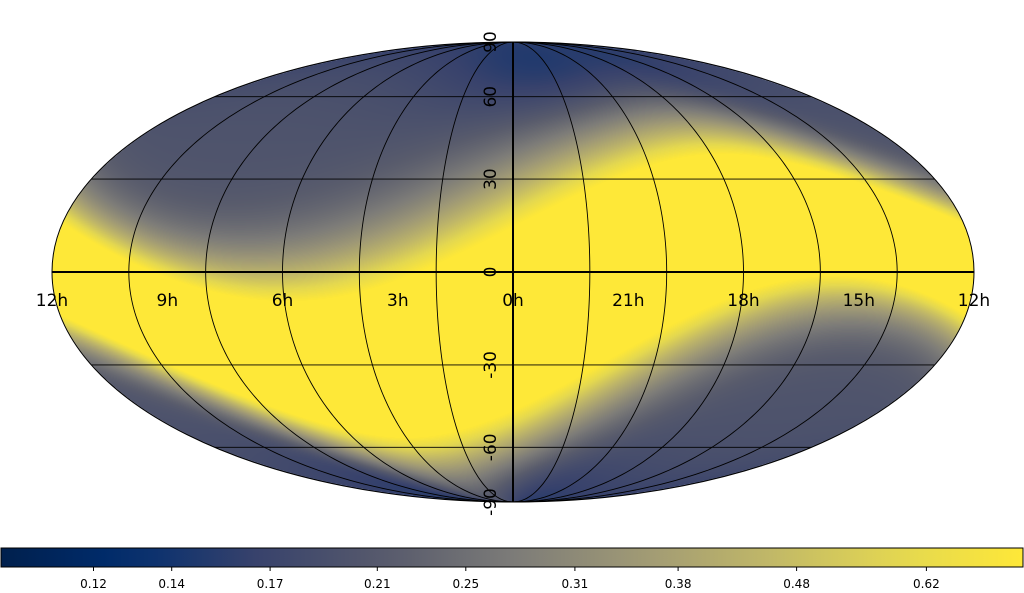 The width and height of the screenshot is (1024, 593). What do you see at coordinates (796, 584) in the screenshot?
I see `colorbar-tick-label: 0.48` at bounding box center [796, 584].